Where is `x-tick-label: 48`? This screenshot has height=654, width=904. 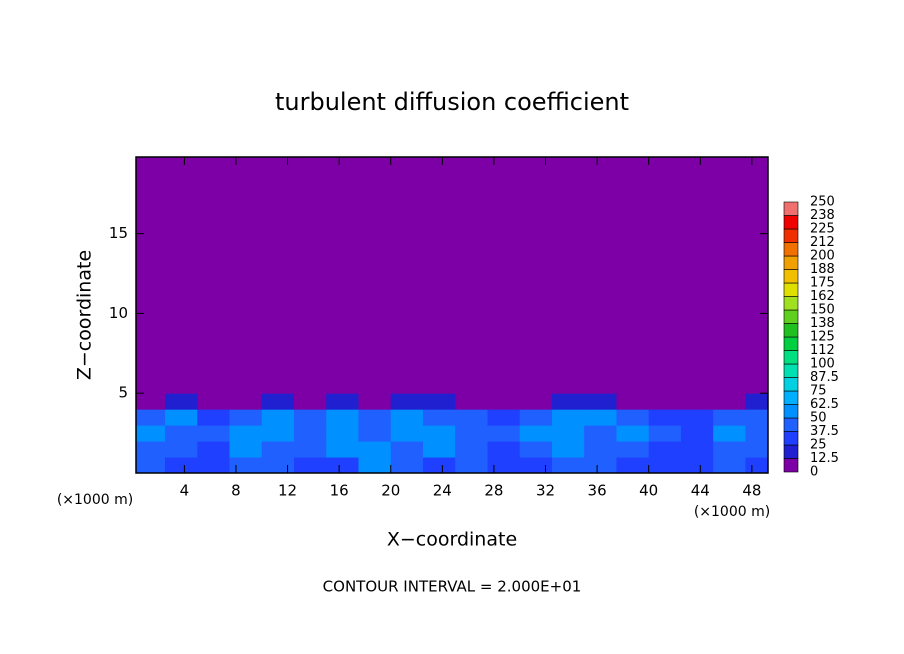 x-tick-label: 48 is located at coordinates (751, 491).